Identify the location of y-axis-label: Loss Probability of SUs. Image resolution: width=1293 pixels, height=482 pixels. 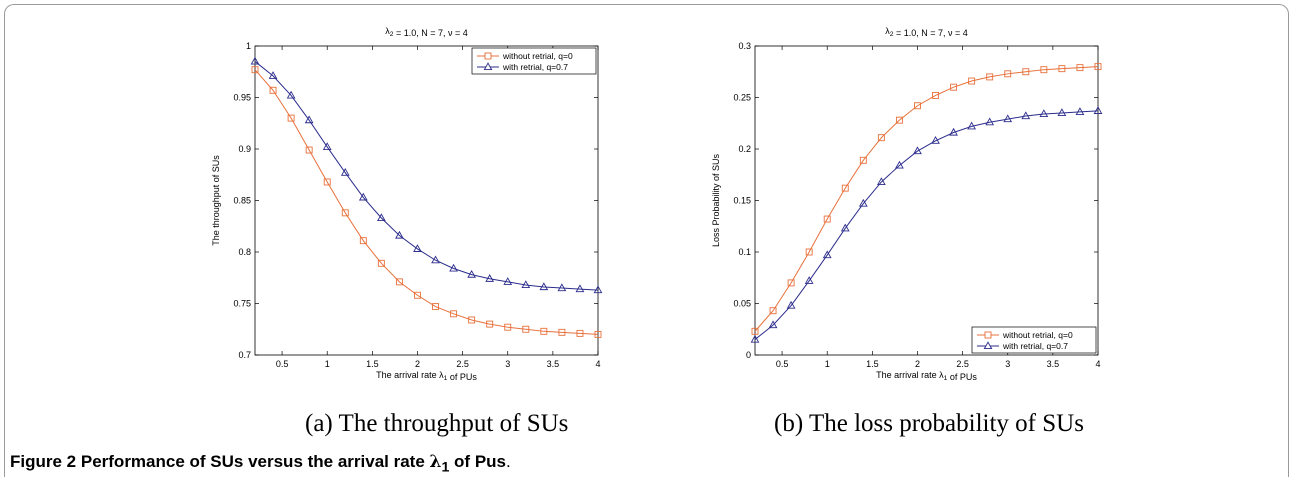
(716, 200).